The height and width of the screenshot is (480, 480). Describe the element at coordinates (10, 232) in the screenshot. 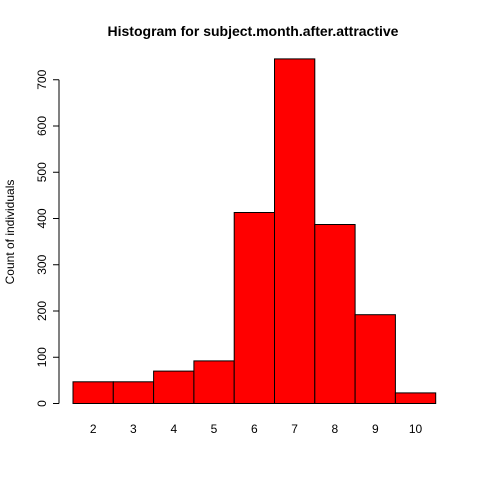

I see `y-axis-label: Count of individuals` at that location.